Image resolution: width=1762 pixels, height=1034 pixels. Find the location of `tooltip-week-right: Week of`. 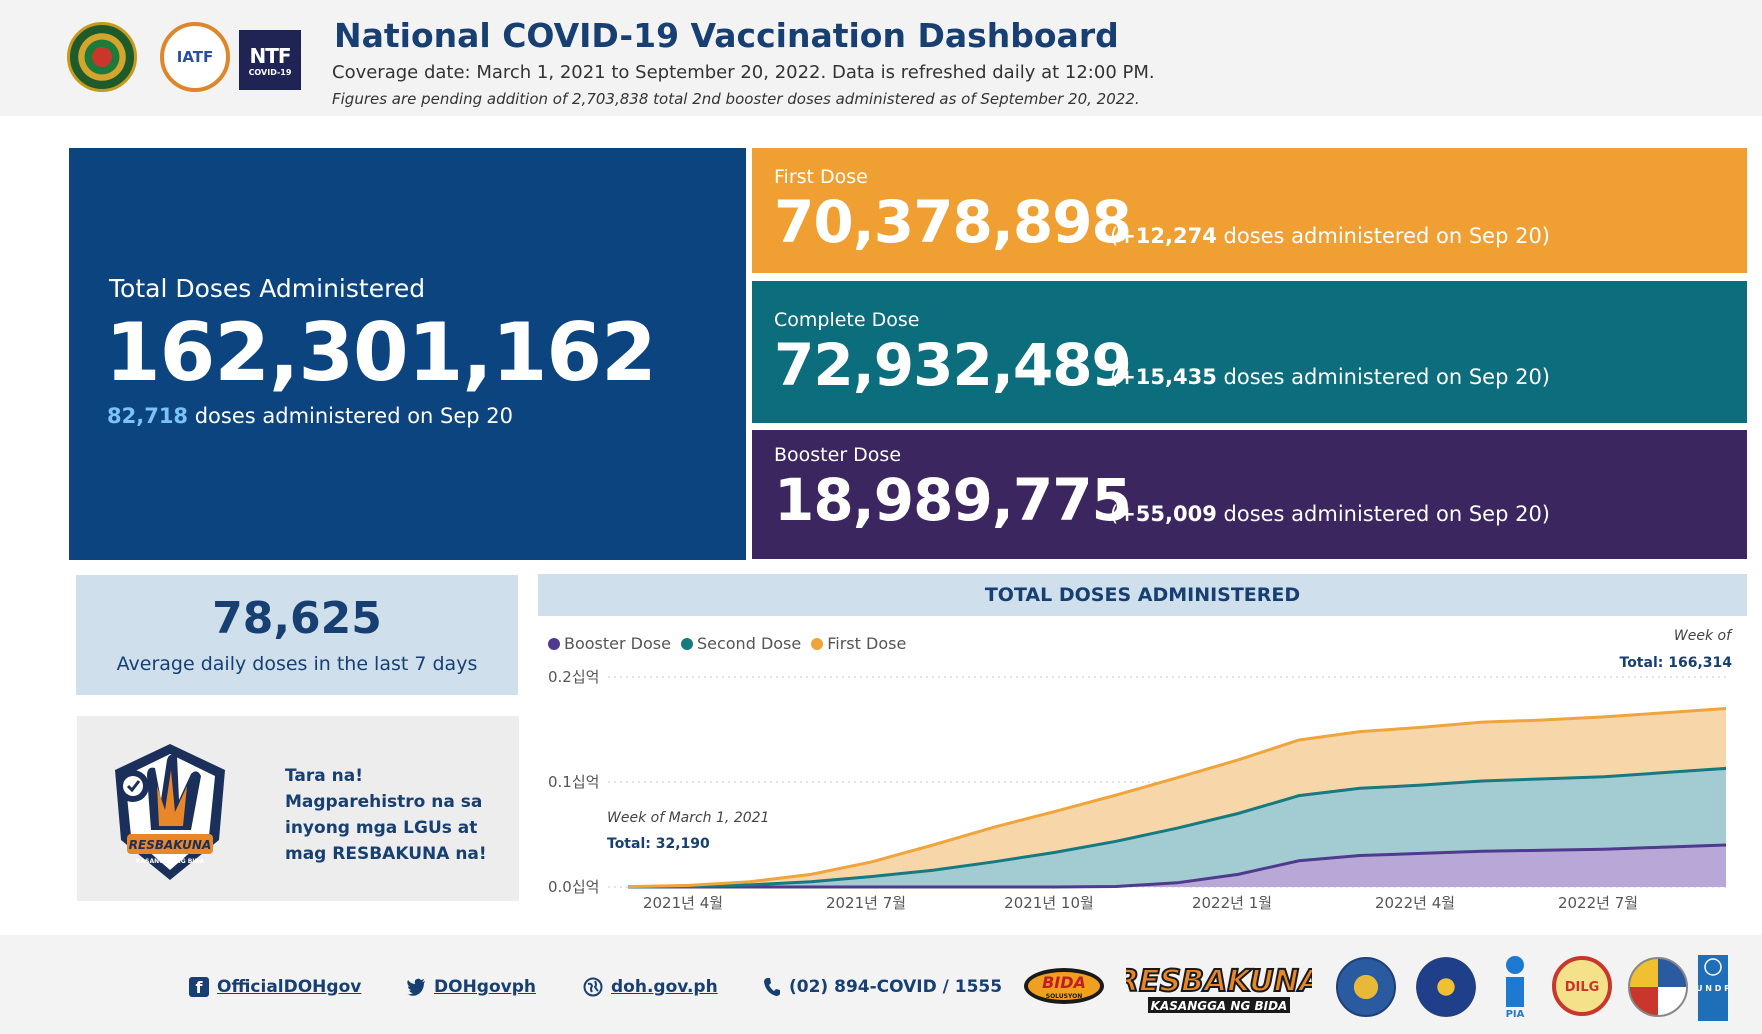

tooltip-week-right: Week of is located at coordinates (1702, 636).